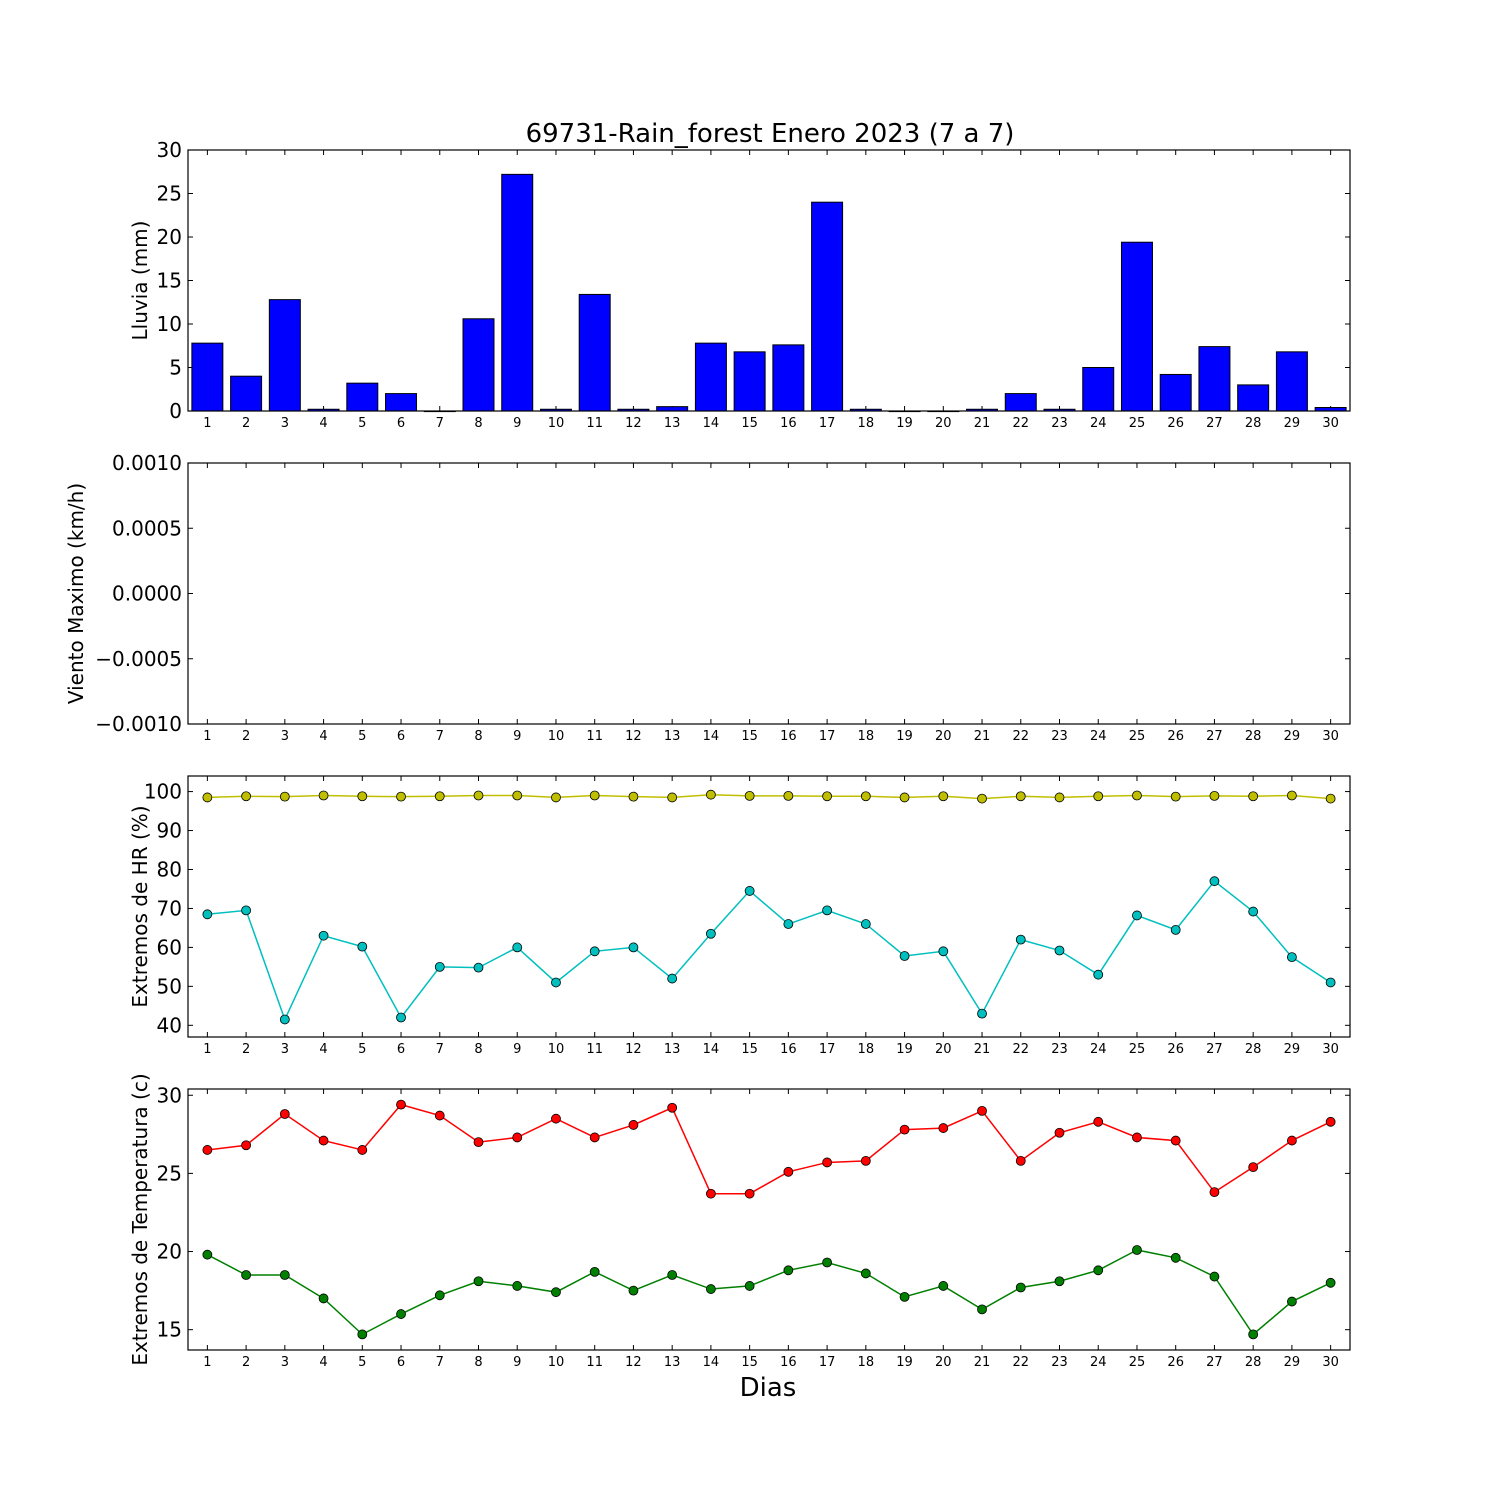 The width and height of the screenshot is (1500, 1500). Describe the element at coordinates (140, 906) in the screenshot. I see `y-axis-label: Extremos de HR (%)` at that location.